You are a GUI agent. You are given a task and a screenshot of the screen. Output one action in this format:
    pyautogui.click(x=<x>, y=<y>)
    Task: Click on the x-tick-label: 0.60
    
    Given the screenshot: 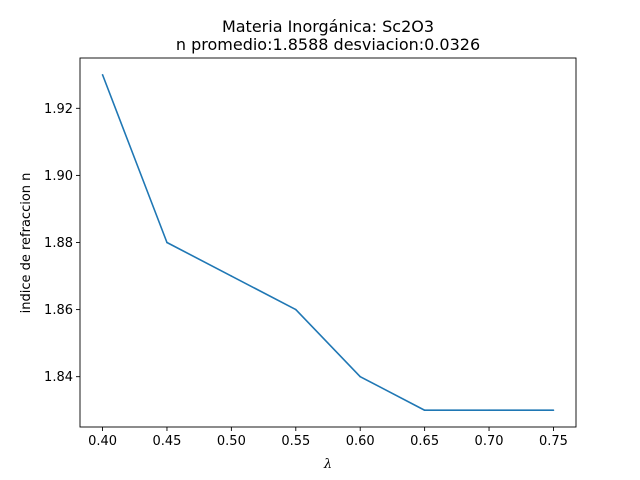 What is the action you would take?
    pyautogui.click(x=360, y=441)
    